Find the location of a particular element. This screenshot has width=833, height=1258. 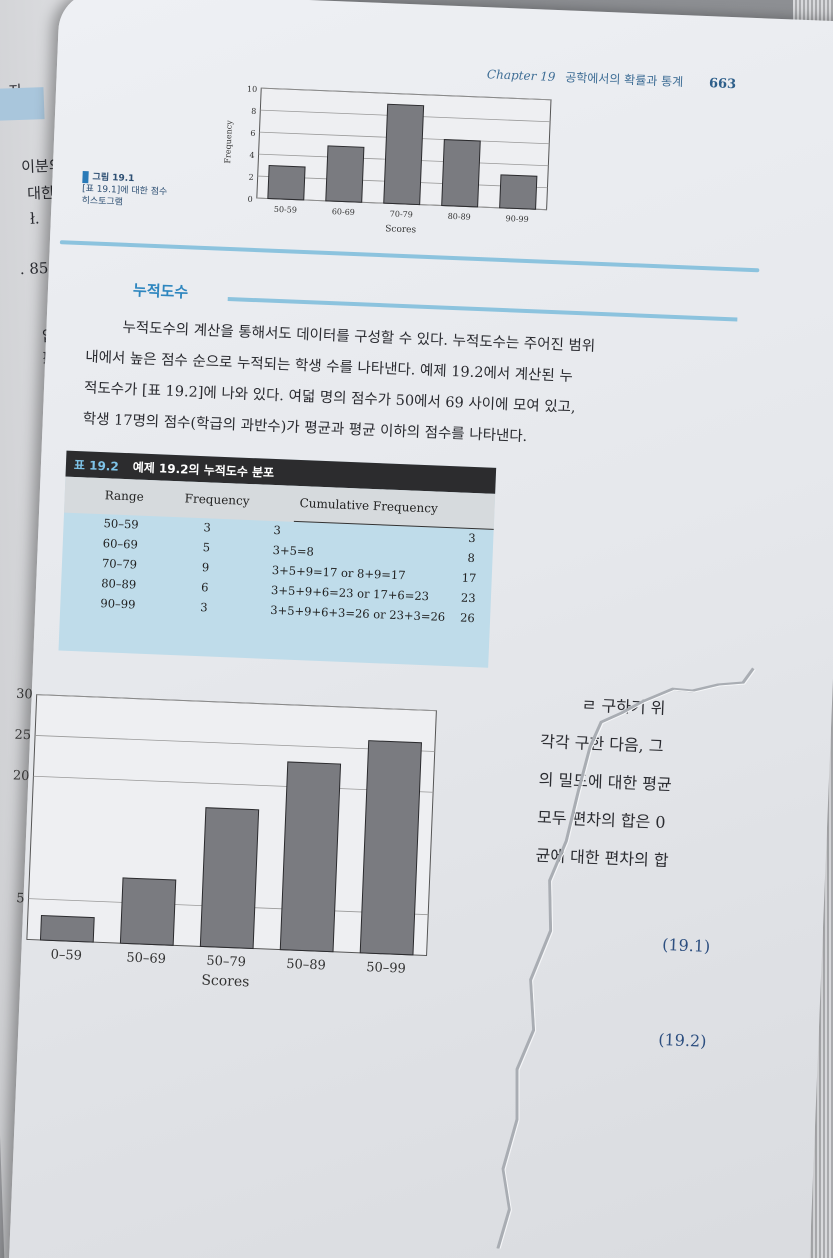

y-tick-label: 5 is located at coordinates (20, 898).